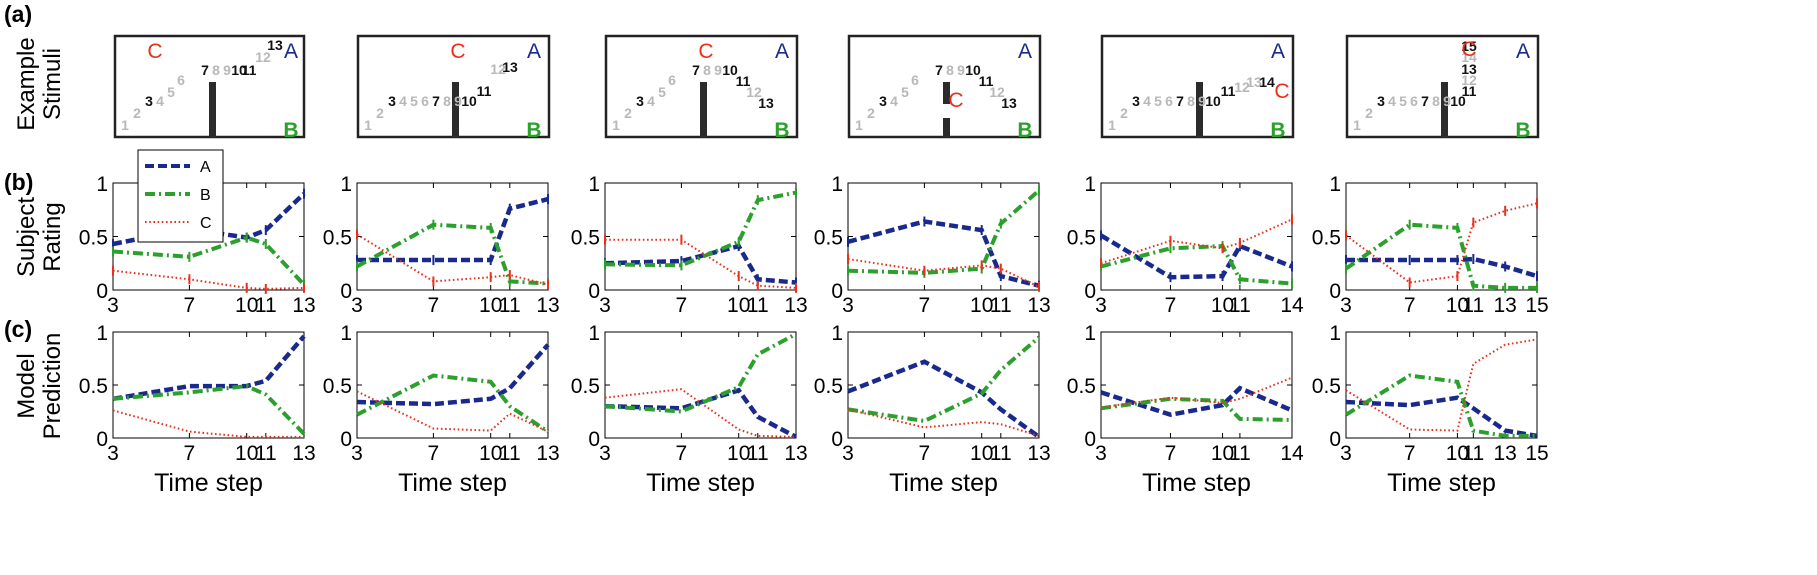  I want to click on chart-panel-c1: 00.513 7 1011 13Time step, so click(197, 409).